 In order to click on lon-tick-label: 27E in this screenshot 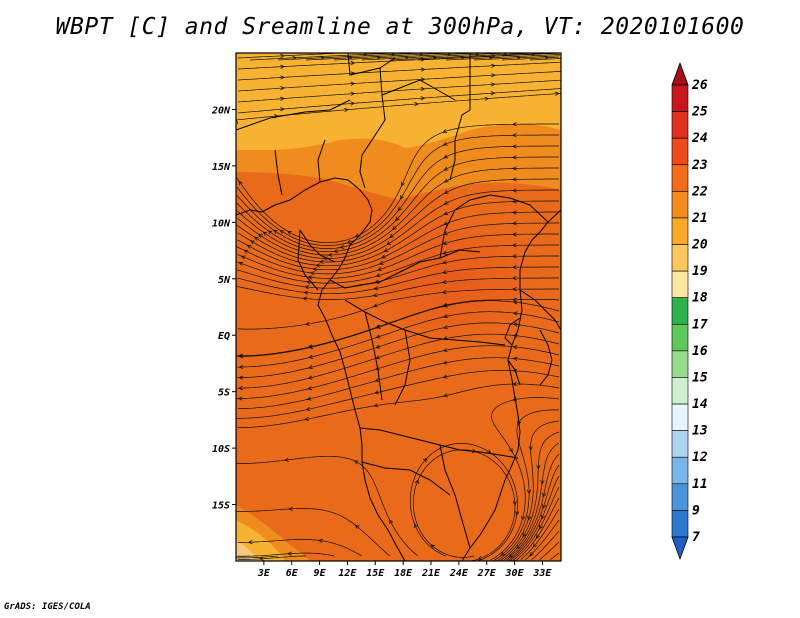, I will do `click(487, 573)`.